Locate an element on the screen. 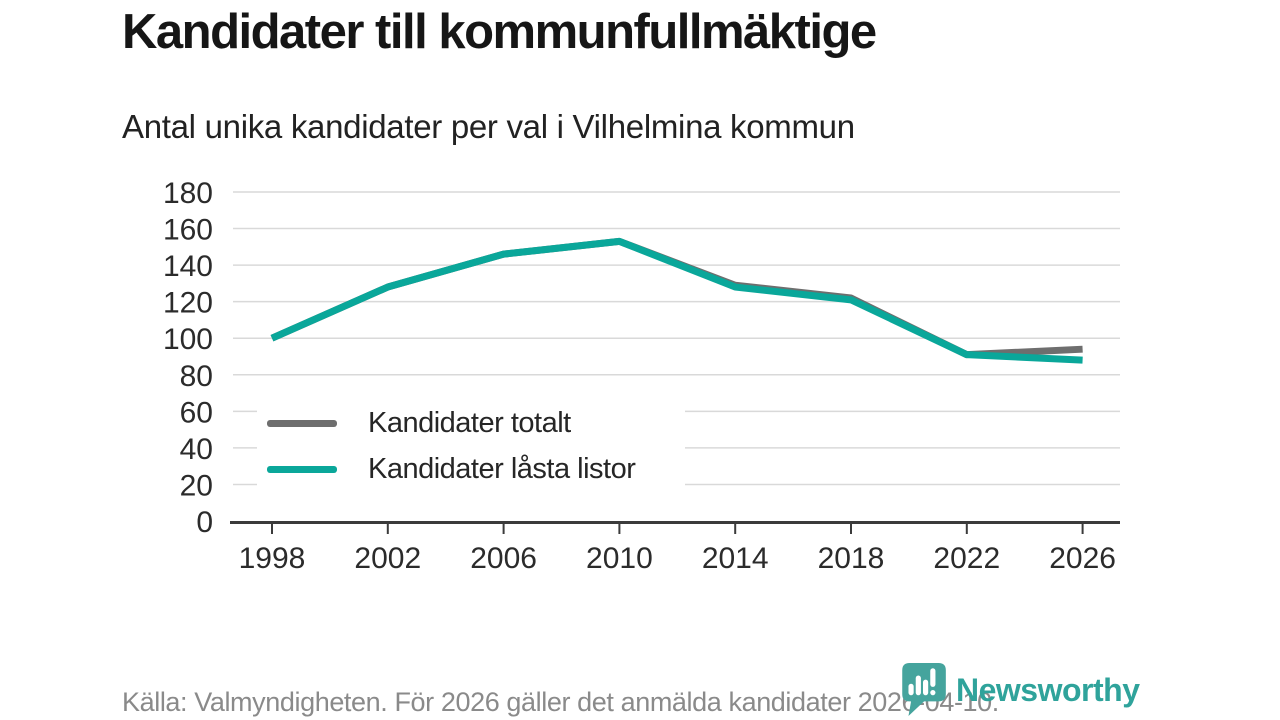 The width and height of the screenshot is (1280, 720). x-tick-label: 2002 is located at coordinates (387, 558).